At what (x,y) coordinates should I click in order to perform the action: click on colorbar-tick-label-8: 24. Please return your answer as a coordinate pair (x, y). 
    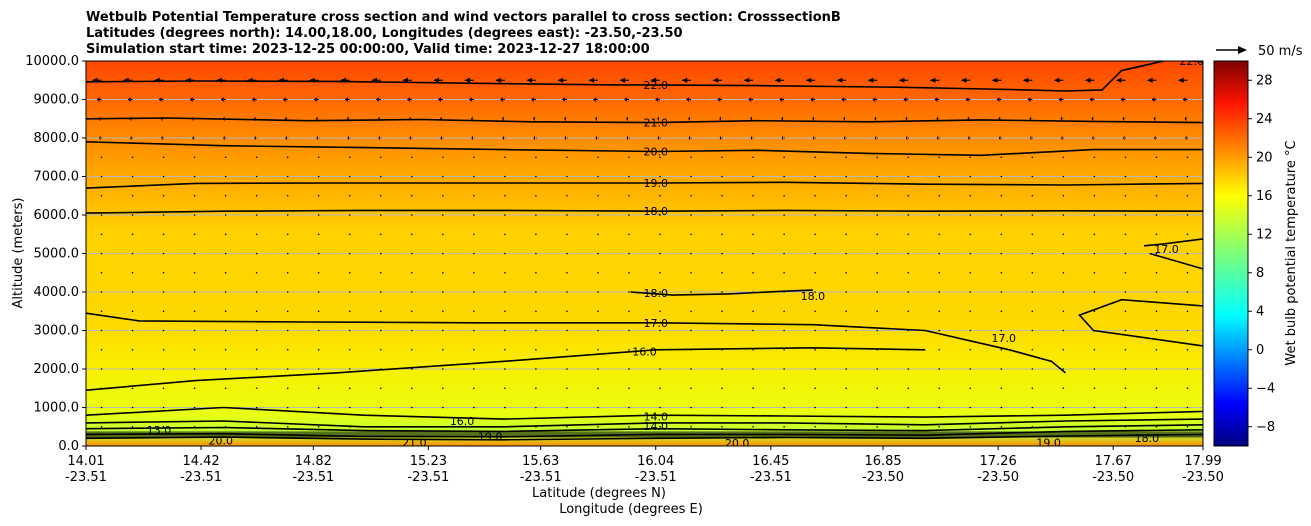
    Looking at the image, I should click on (1264, 119).